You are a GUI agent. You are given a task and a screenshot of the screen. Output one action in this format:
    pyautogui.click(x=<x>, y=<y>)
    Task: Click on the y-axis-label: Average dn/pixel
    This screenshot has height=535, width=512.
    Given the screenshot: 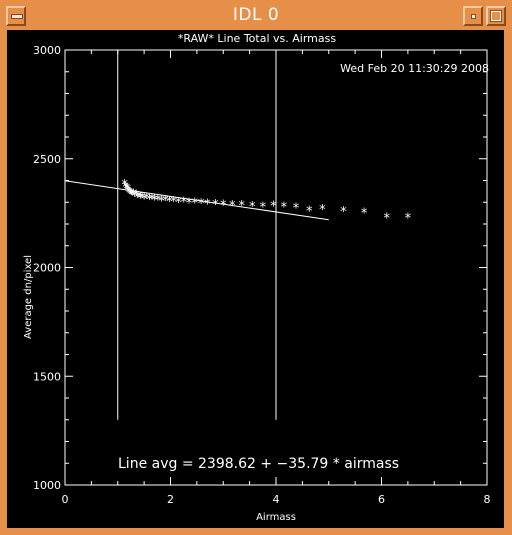 What is the action you would take?
    pyautogui.click(x=28, y=297)
    